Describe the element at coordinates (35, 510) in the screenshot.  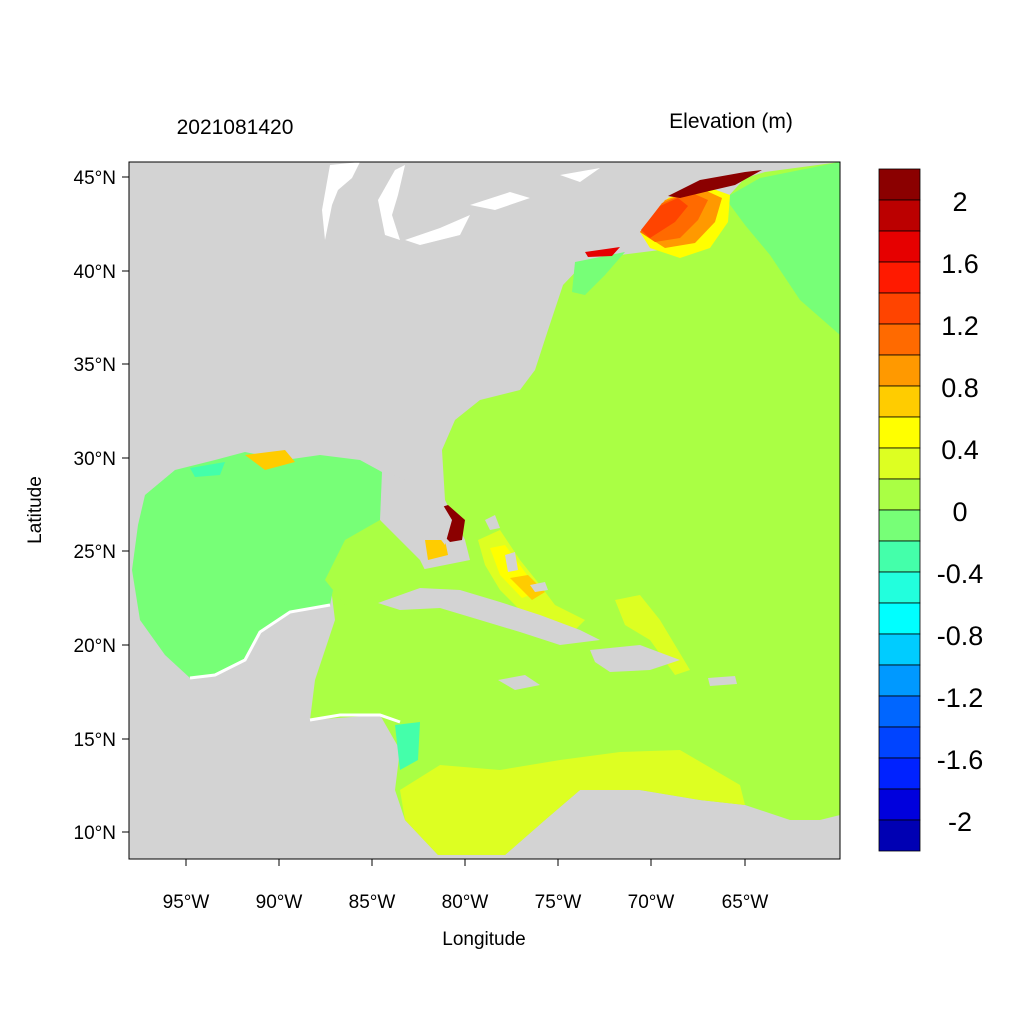
I see `y-axis-title: Latitude` at that location.